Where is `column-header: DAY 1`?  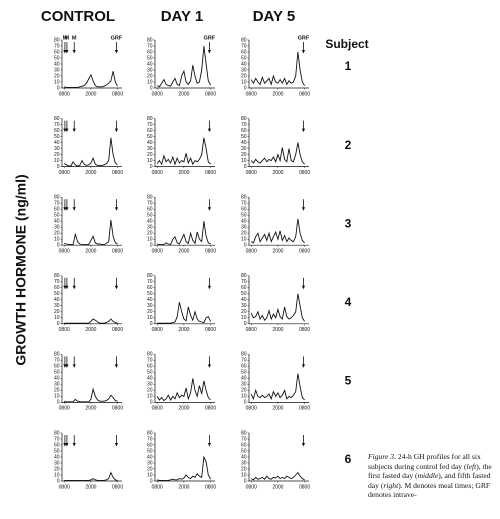 column-header: DAY 1 is located at coordinates (182, 16).